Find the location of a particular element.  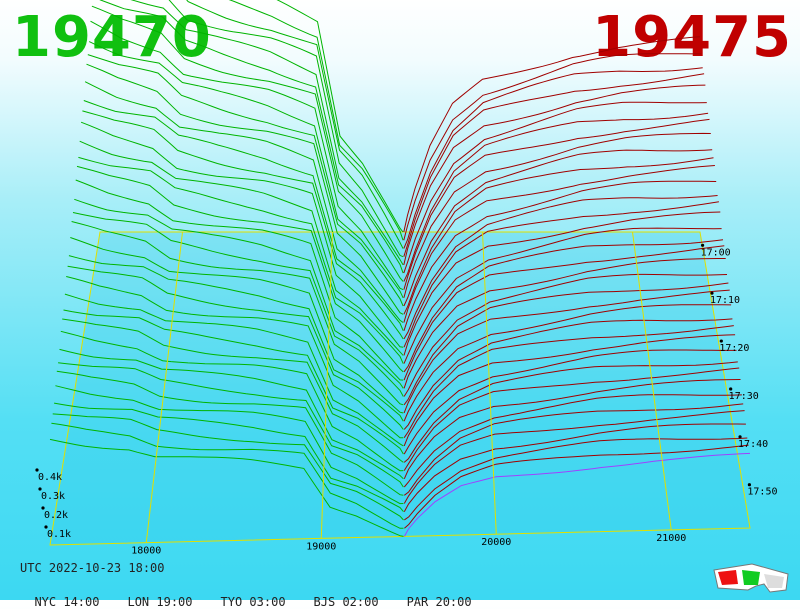

time-tick-label: 17:30 is located at coordinates (744, 396).